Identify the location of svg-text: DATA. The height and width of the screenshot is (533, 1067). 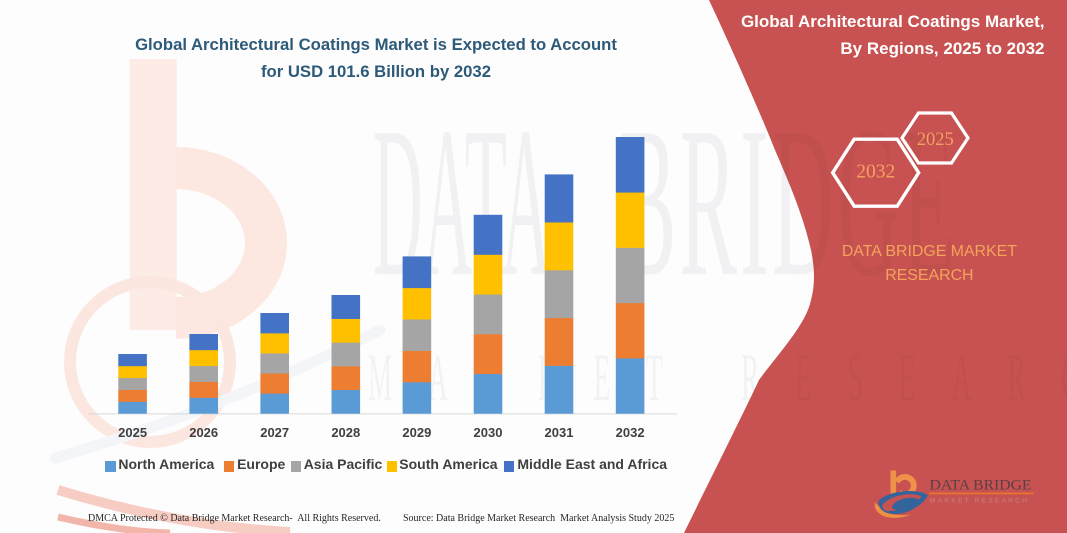
(462, 202).